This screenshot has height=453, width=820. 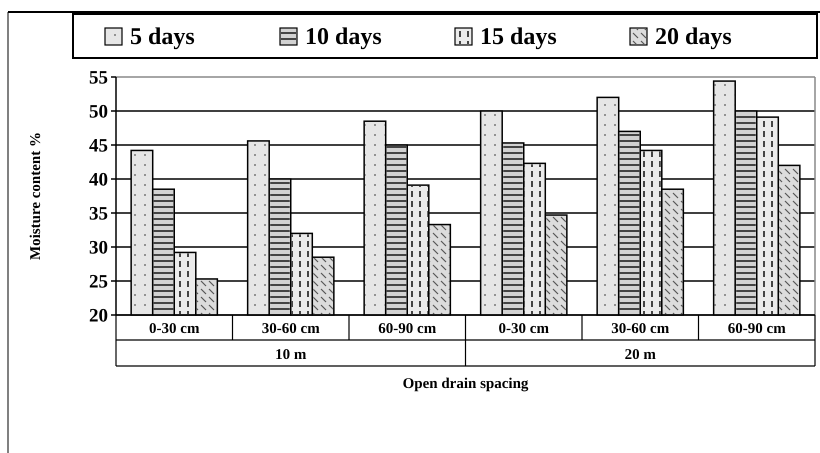 What do you see at coordinates (465, 384) in the screenshot?
I see `x-axis-title: Open drain spacing` at bounding box center [465, 384].